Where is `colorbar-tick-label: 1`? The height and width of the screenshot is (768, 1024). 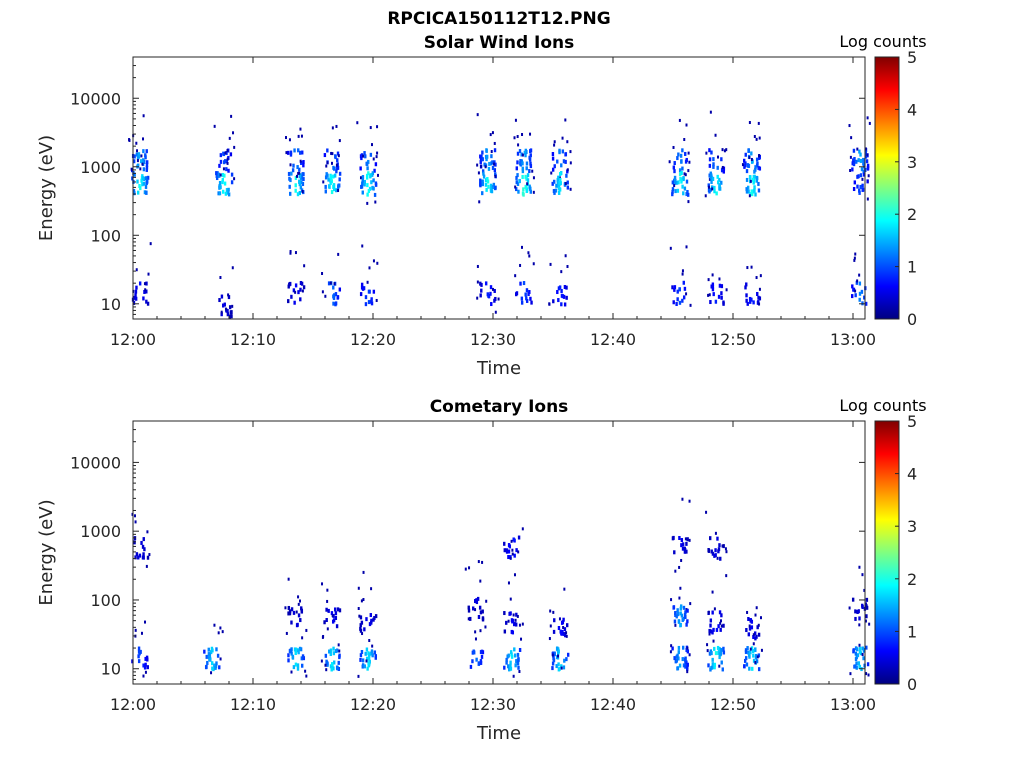 colorbar-tick-label: 1 is located at coordinates (912, 267).